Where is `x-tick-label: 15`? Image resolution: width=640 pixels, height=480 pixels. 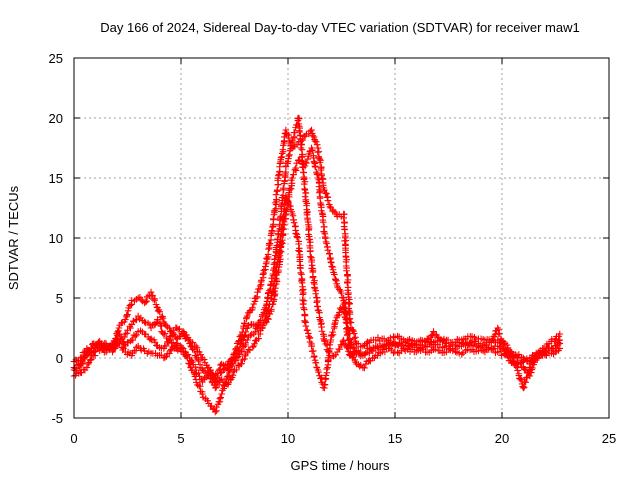 x-tick-label: 15 is located at coordinates (395, 438).